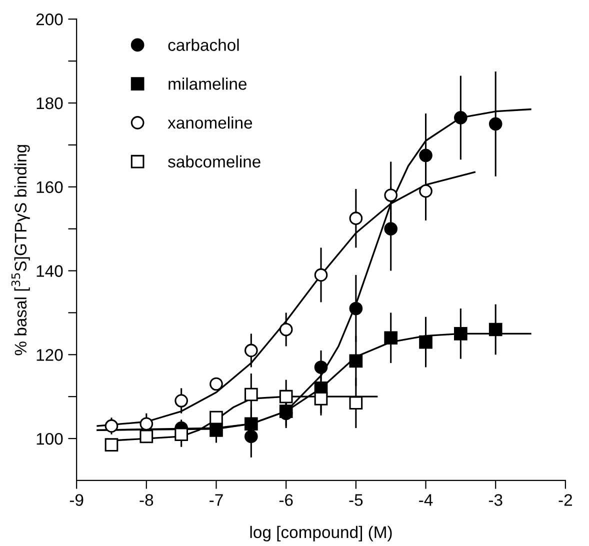  Describe the element at coordinates (49, 438) in the screenshot. I see `y-tick-label: 100` at that location.